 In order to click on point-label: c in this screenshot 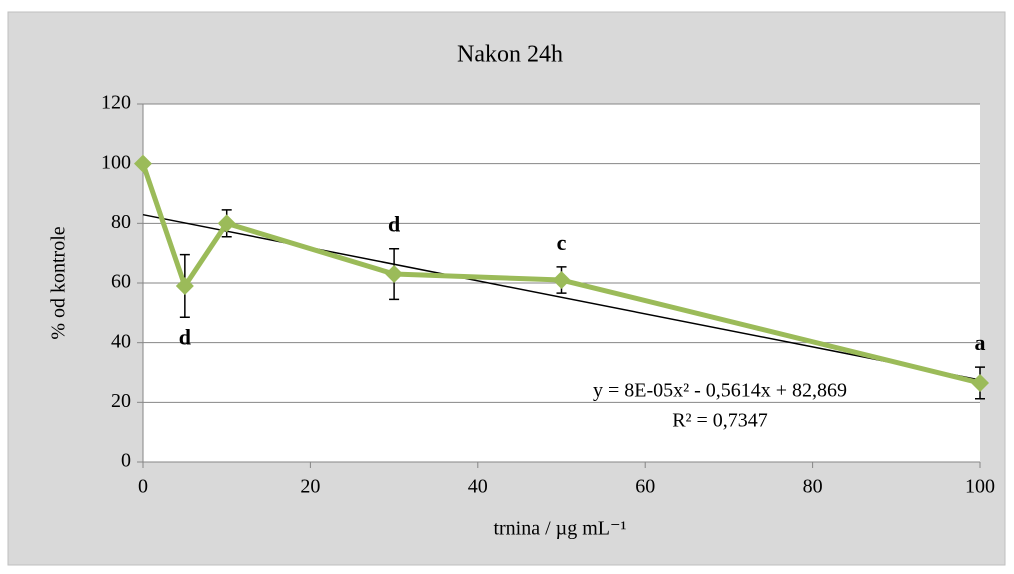, I will do `click(562, 242)`.